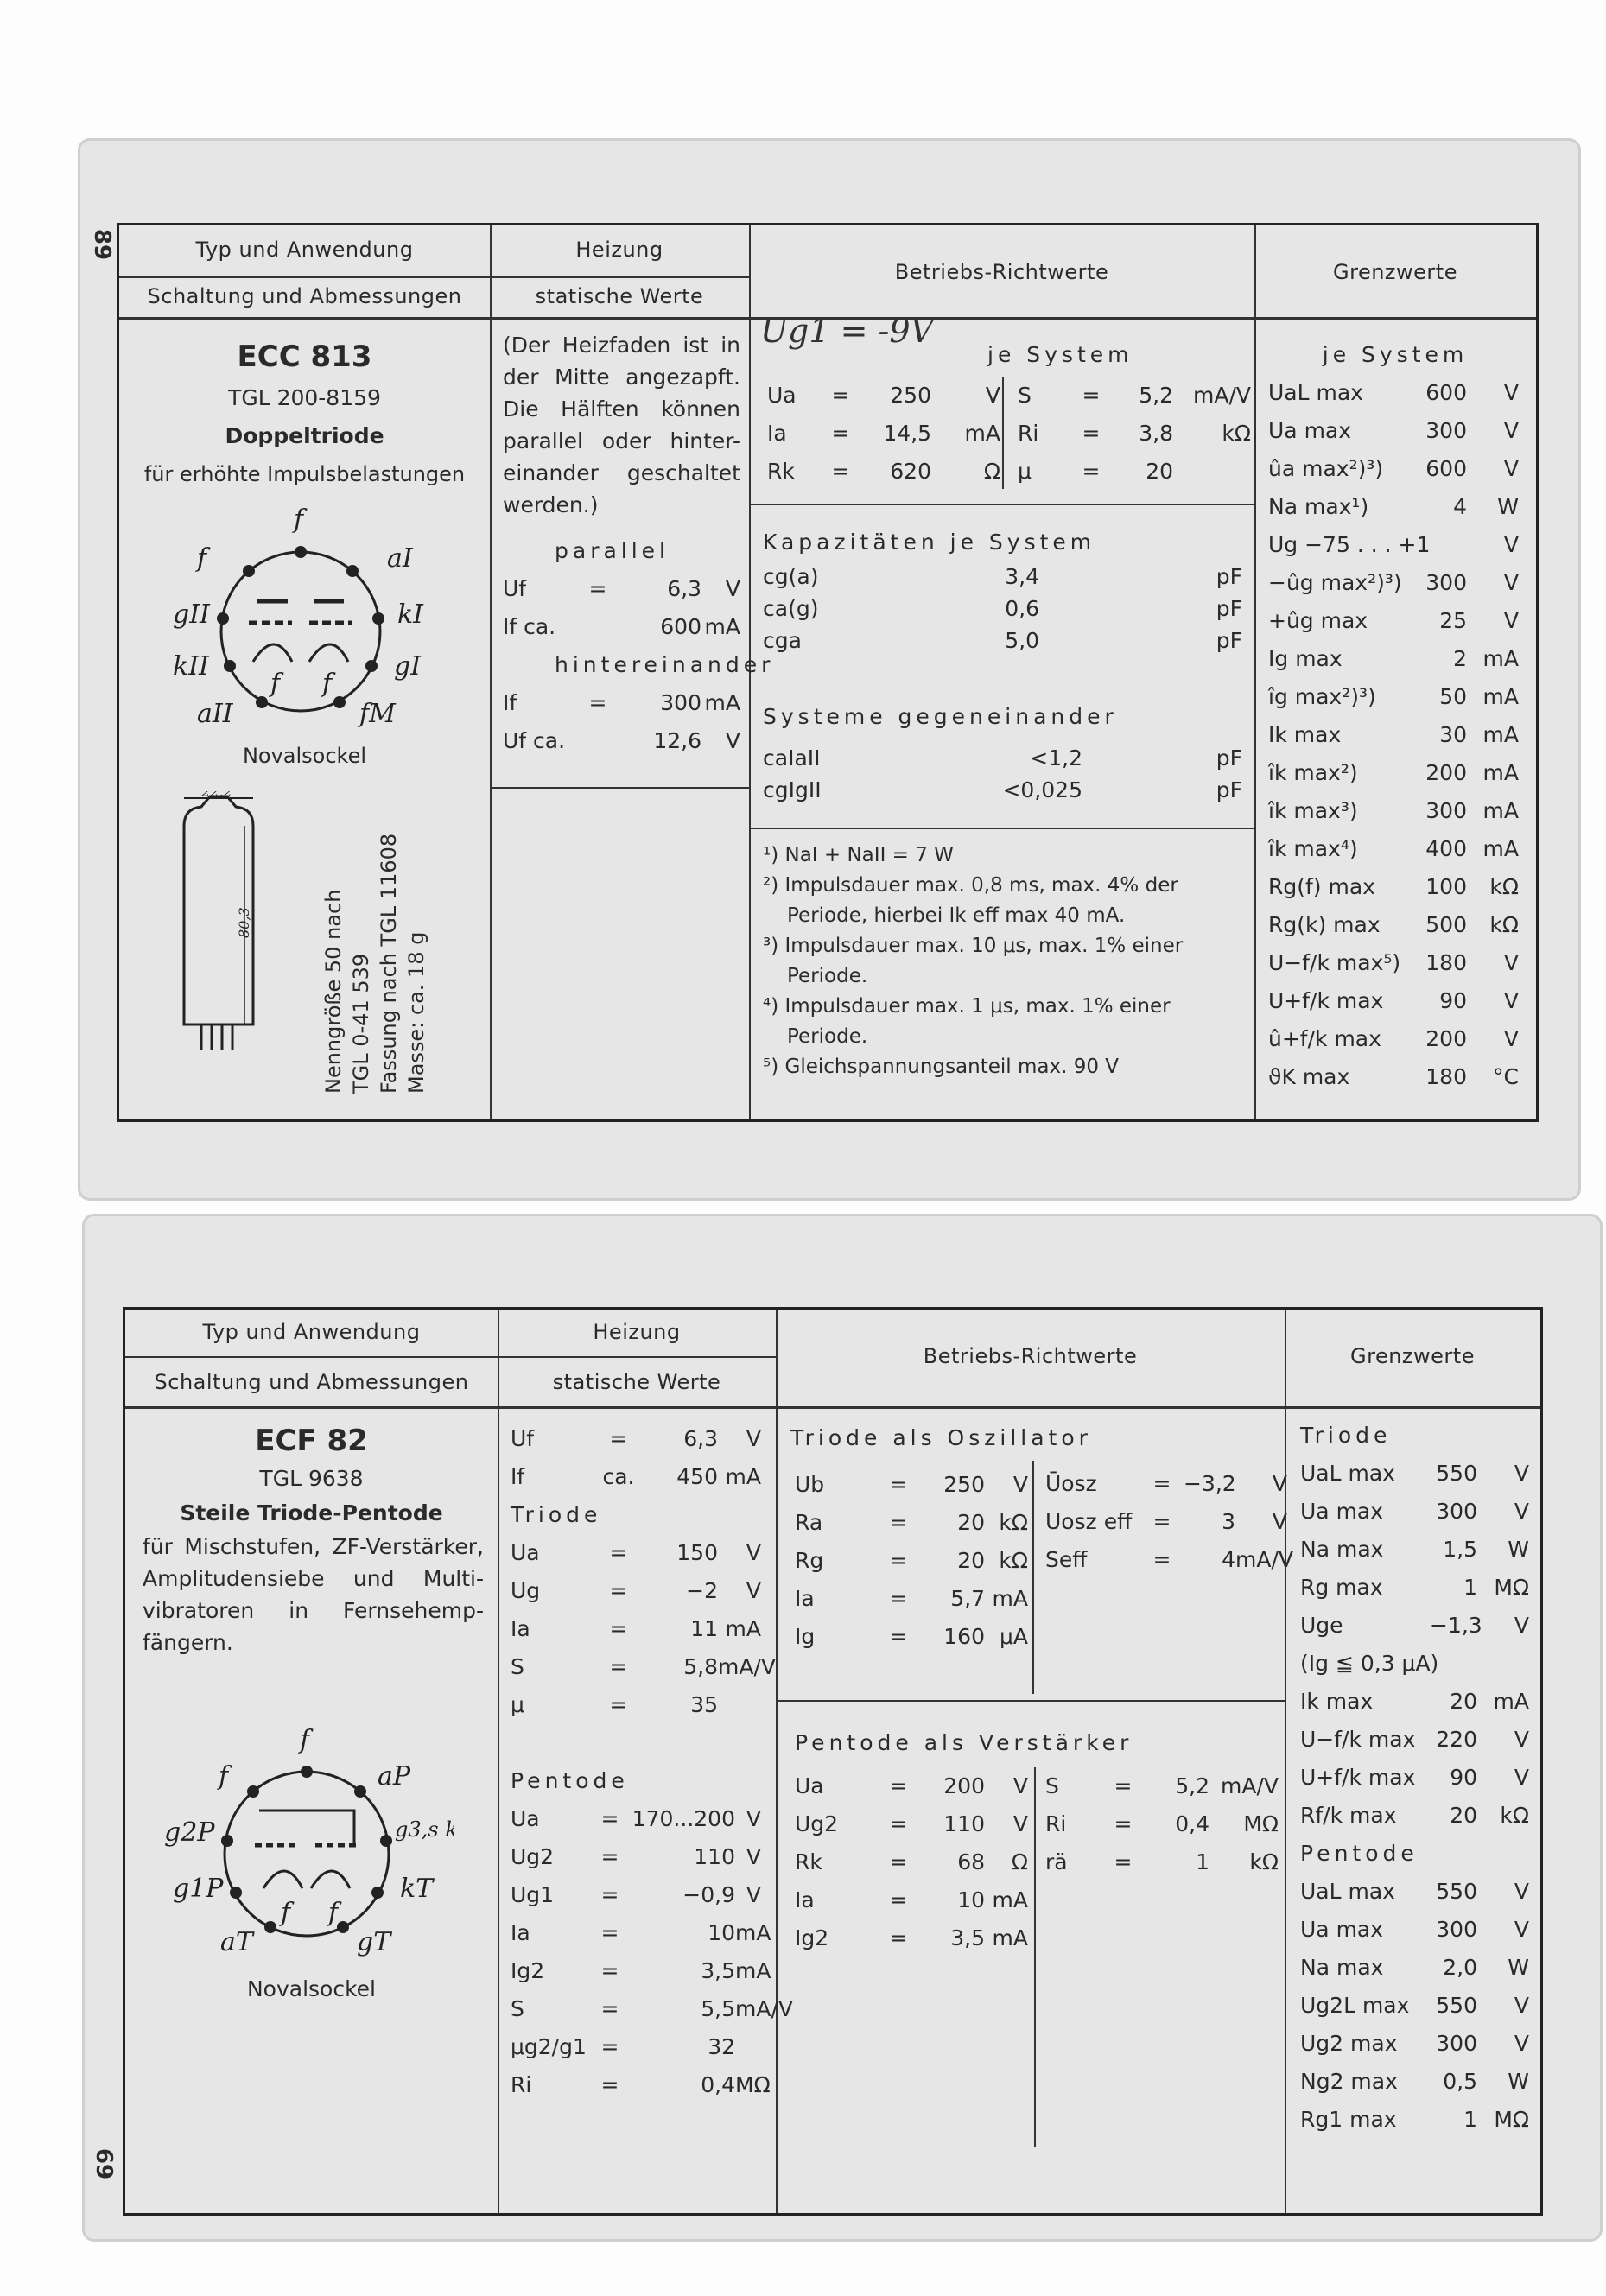 Image resolution: width=1606 pixels, height=2296 pixels. Describe the element at coordinates (1393, 431) in the screenshot. I see `data-row: Ua max 300 V` at that location.